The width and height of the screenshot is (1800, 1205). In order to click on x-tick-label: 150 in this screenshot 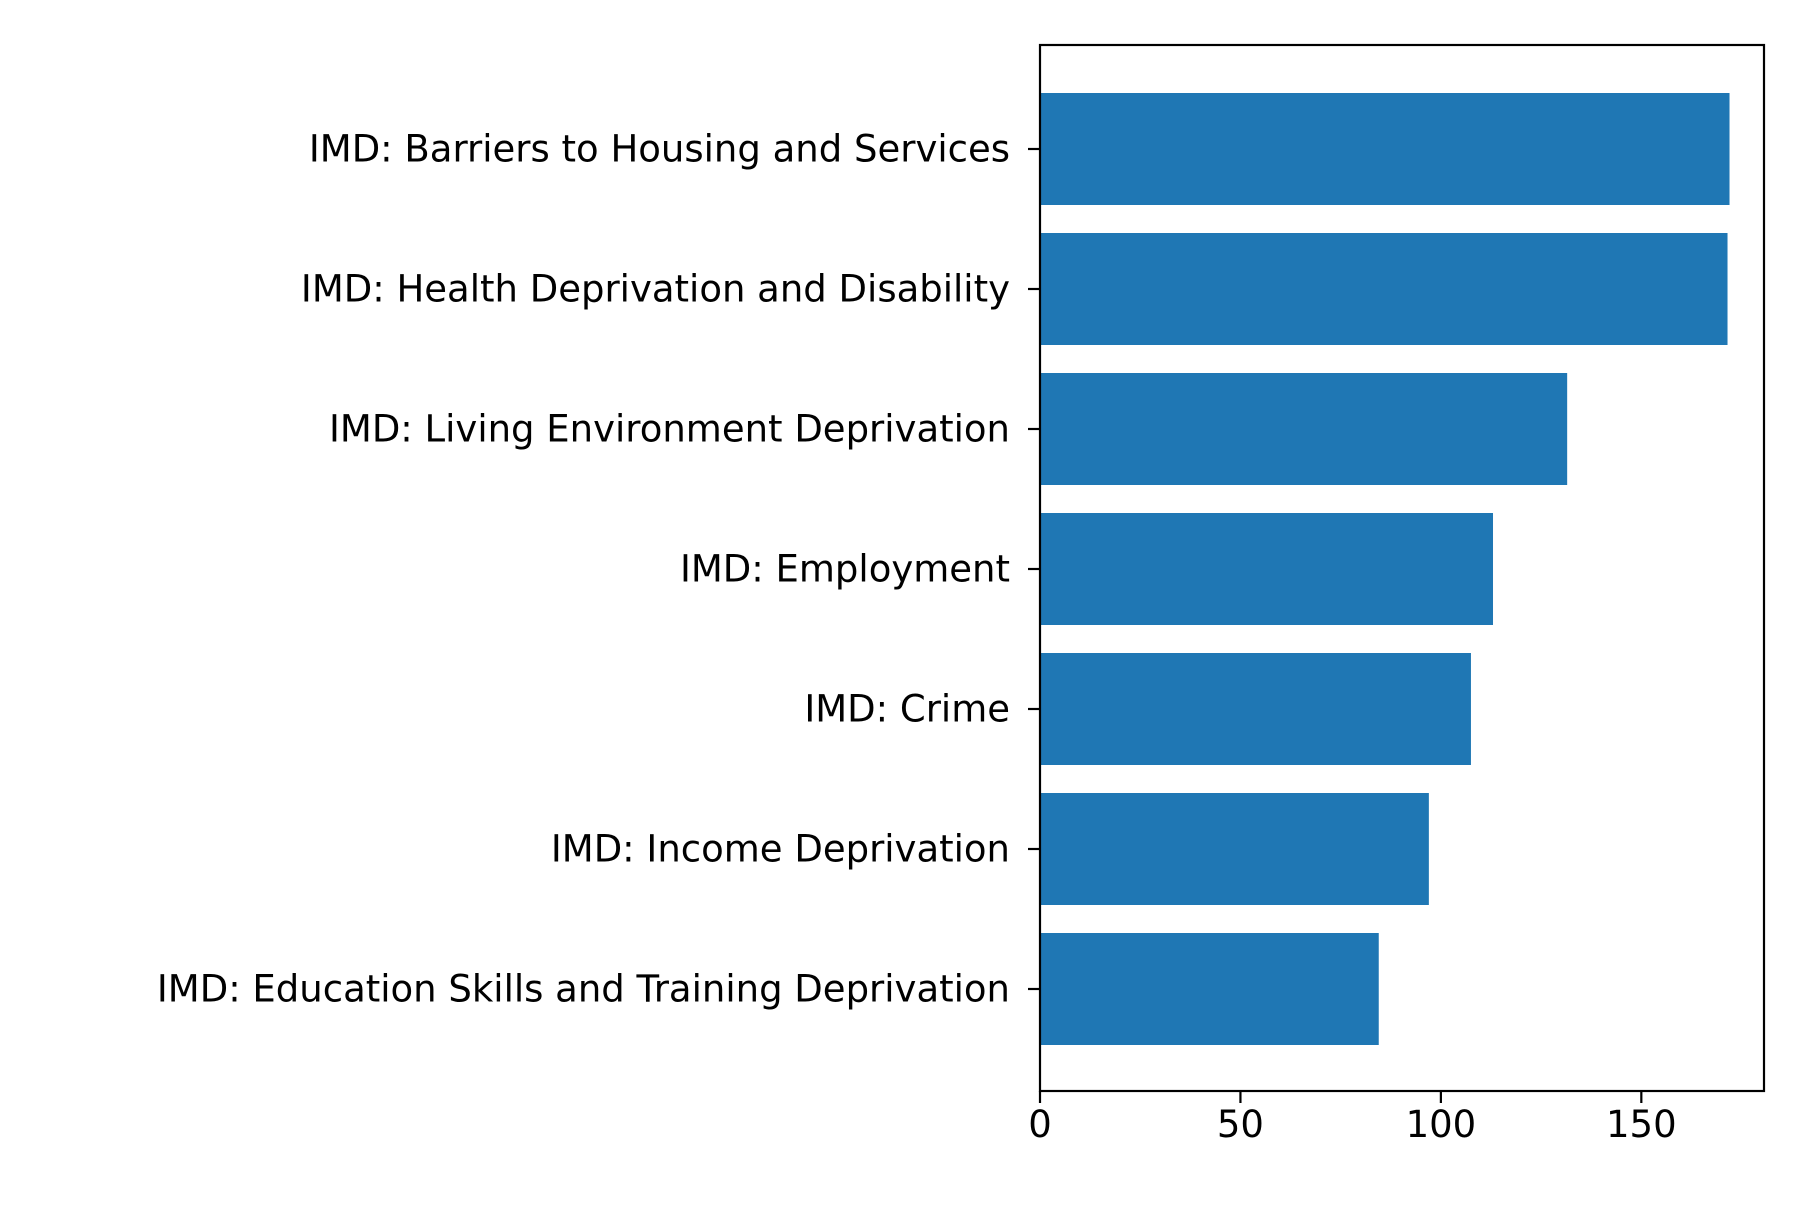, I will do `click(1641, 1124)`.